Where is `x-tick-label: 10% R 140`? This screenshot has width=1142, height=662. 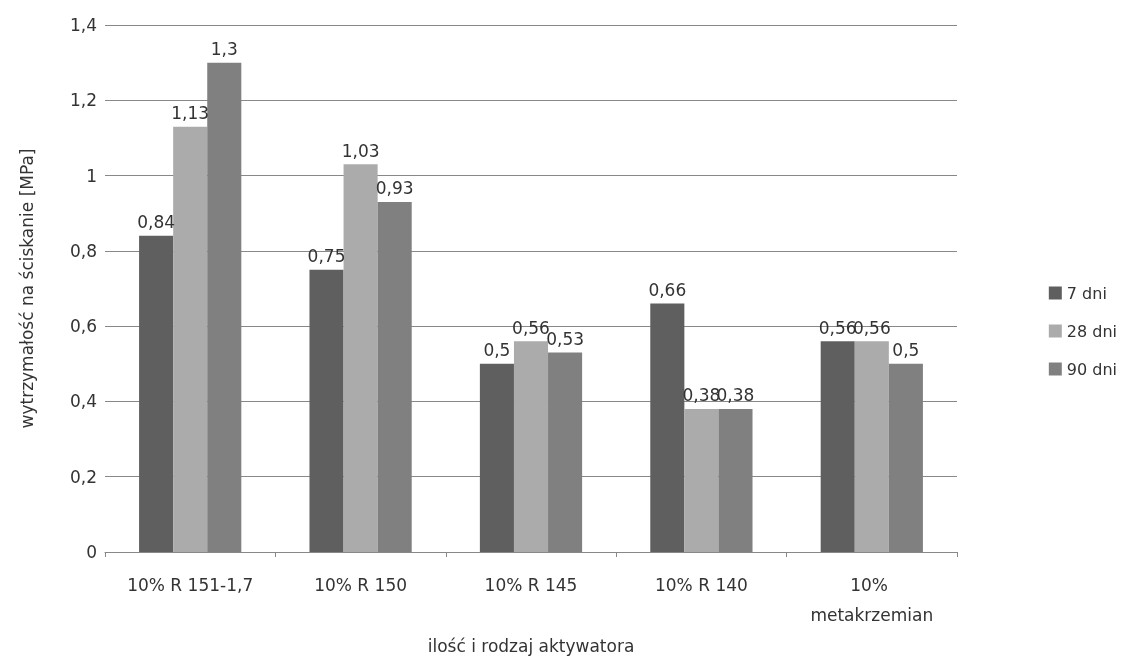
x-tick-label: 10% R 140 is located at coordinates (701, 585).